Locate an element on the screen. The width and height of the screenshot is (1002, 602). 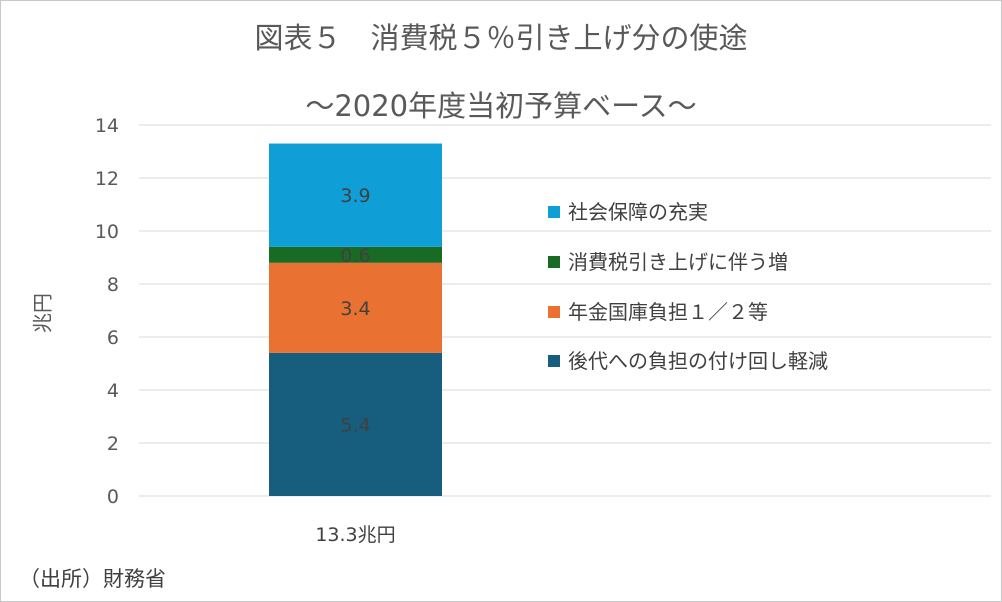
chart-title-line1: 図表５ 消費税５％引き上げ分の使途 is located at coordinates (501, 38).